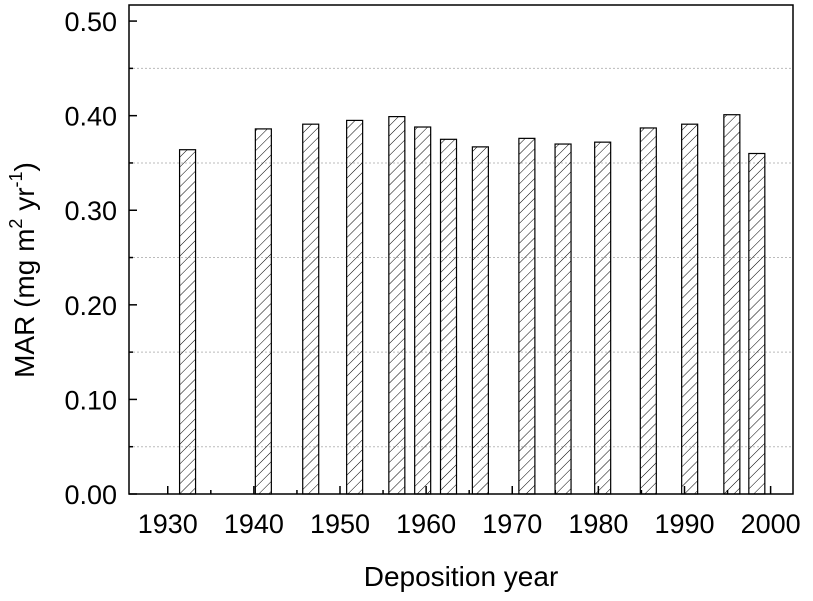 The height and width of the screenshot is (601, 813). Describe the element at coordinates (90, 306) in the screenshot. I see `y-tick-label: 0.20` at that location.